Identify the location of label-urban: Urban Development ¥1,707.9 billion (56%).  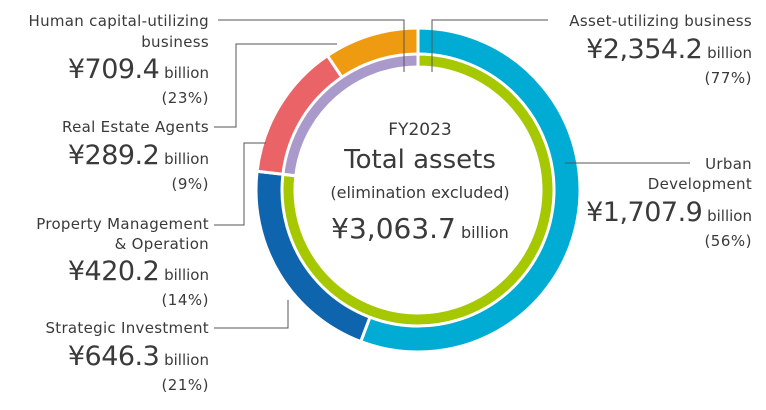
(669, 203).